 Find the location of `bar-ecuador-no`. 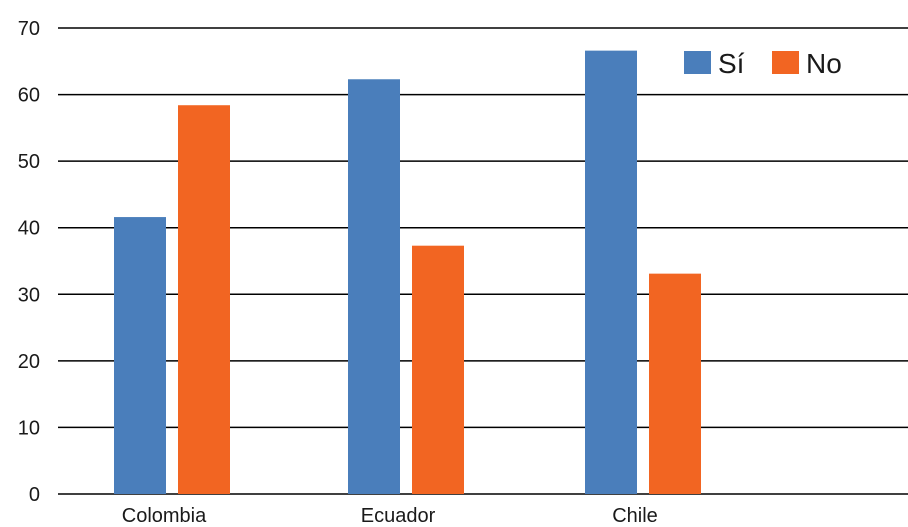

bar-ecuador-no is located at coordinates (438, 369).